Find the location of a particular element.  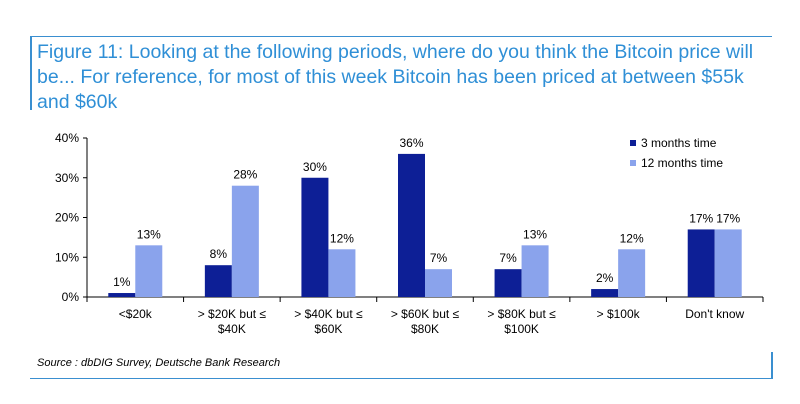

y-tick-label: 30% is located at coordinates (67, 178).